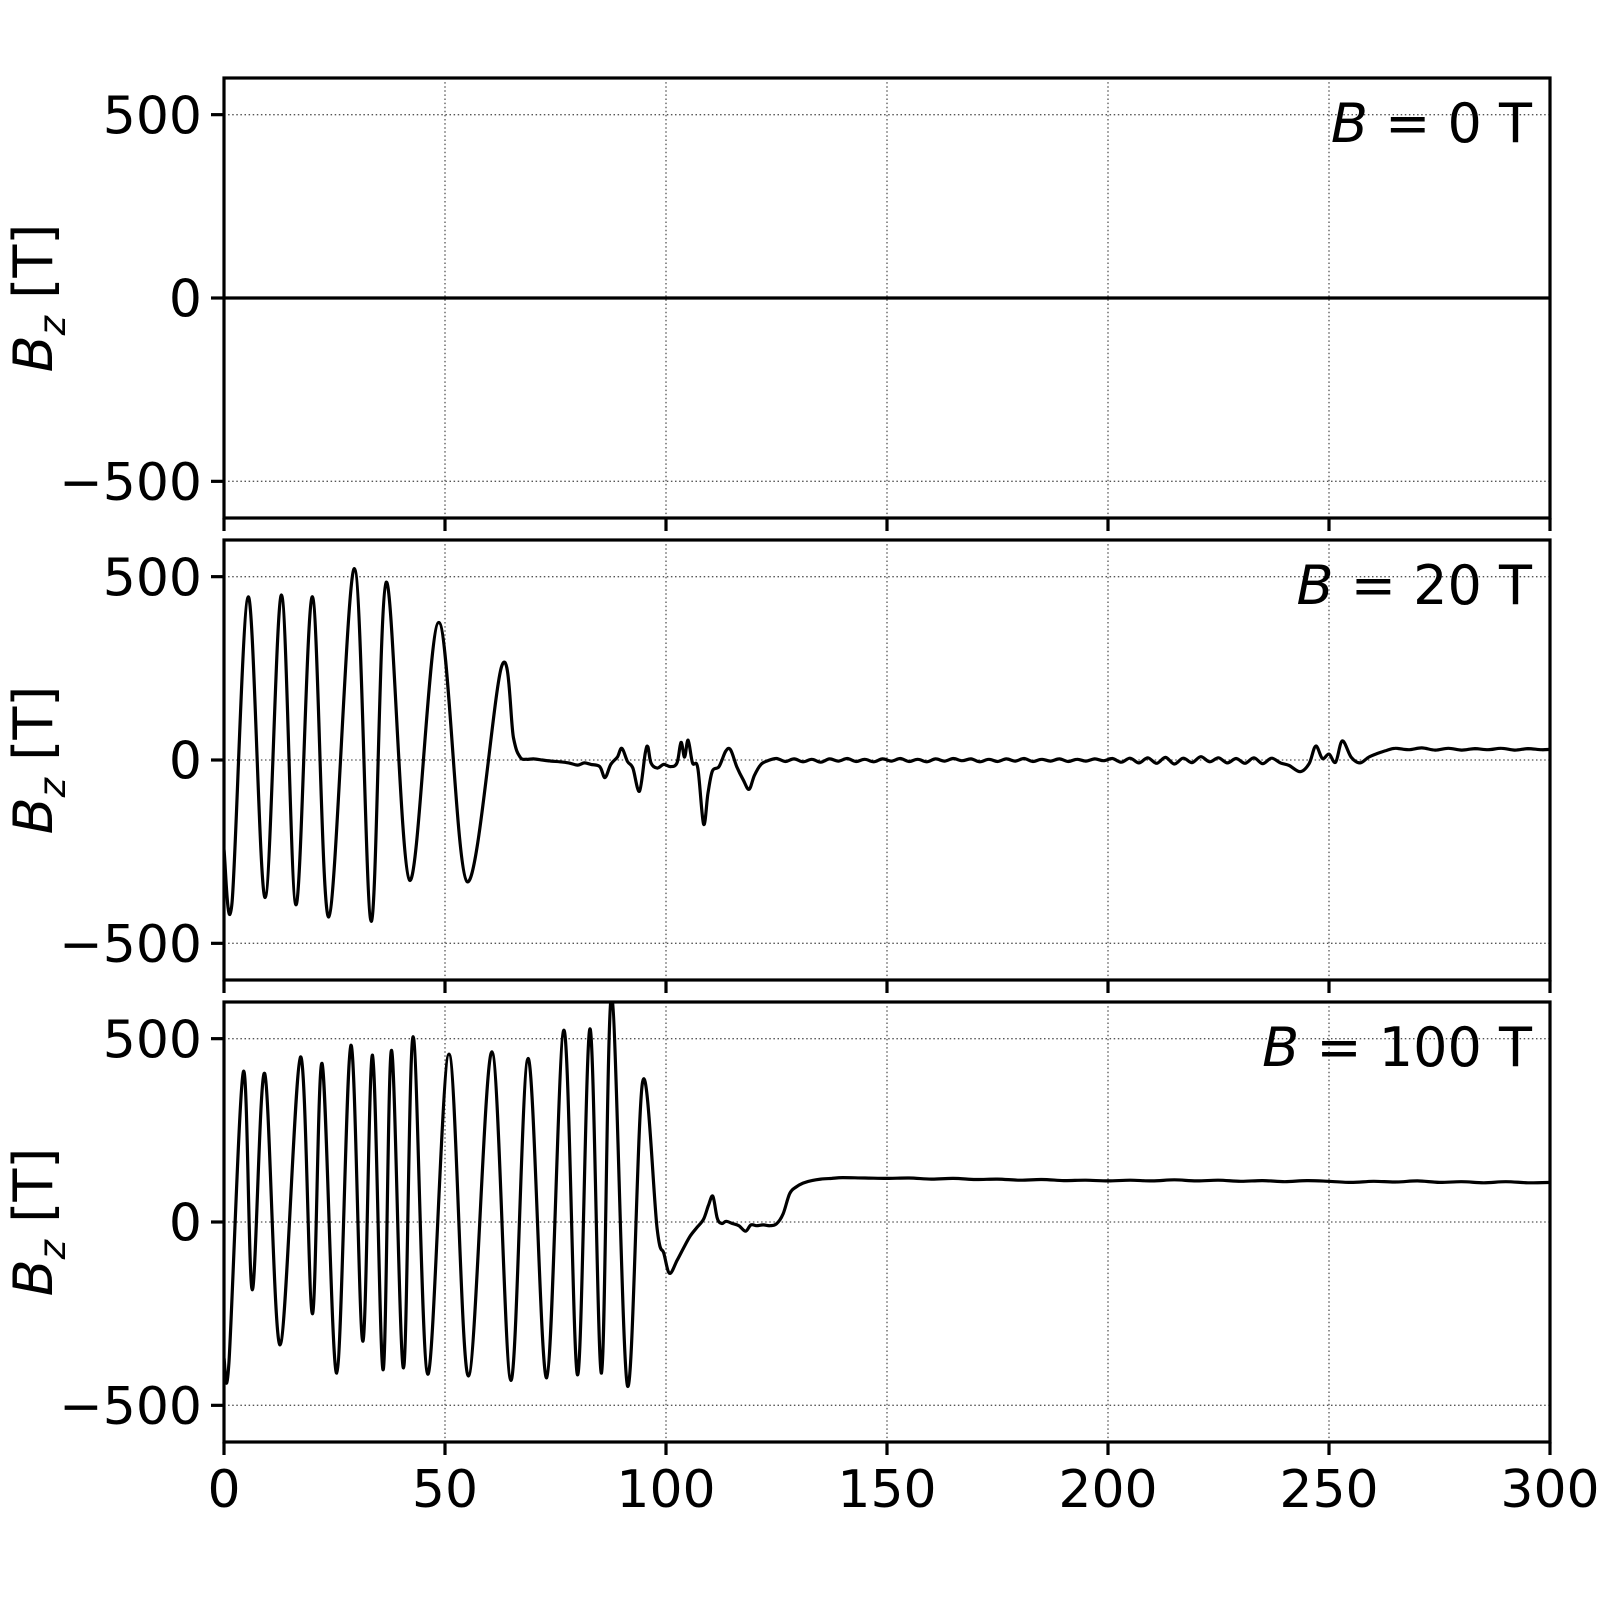 Image resolution: width=1600 pixels, height=1600 pixels. I want to click on x-tick-label: 100, so click(665, 1490).